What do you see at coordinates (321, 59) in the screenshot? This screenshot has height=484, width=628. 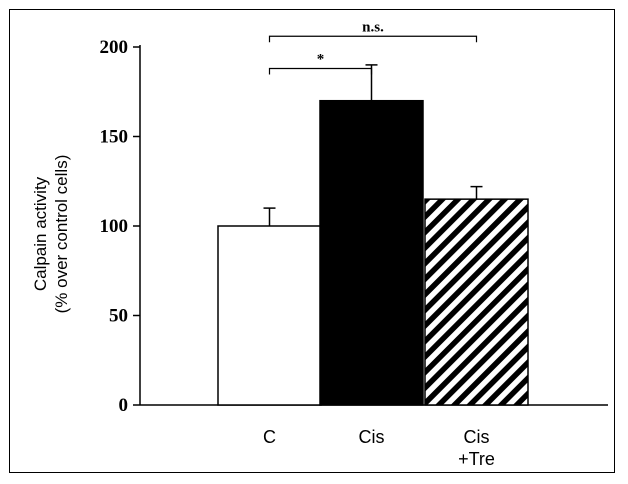 I see `significance-label: *` at bounding box center [321, 59].